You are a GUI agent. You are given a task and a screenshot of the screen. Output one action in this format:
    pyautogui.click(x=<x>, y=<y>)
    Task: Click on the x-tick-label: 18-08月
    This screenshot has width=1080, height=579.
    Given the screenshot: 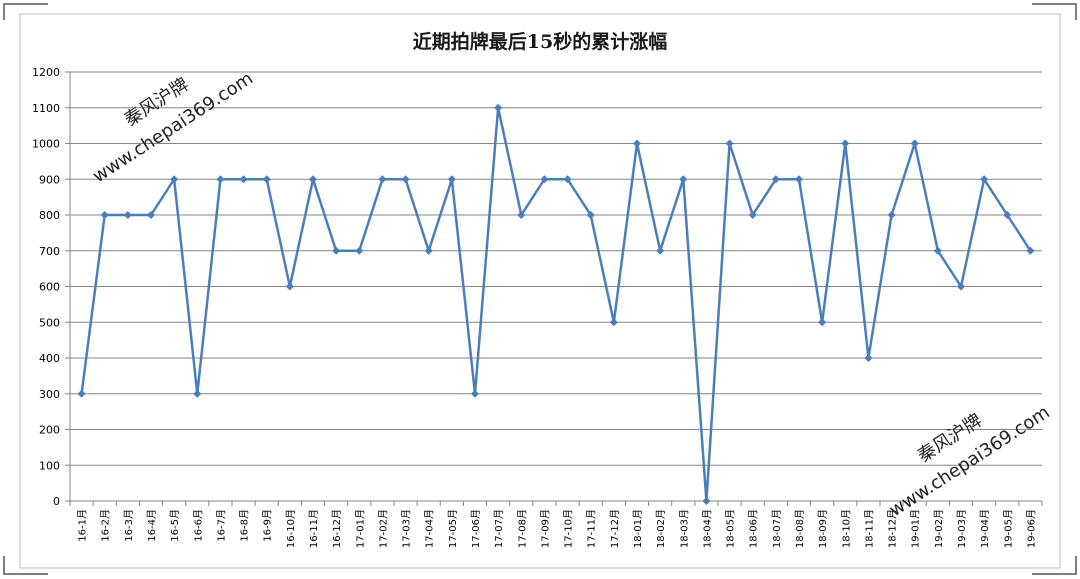 What is the action you would take?
    pyautogui.click(x=800, y=528)
    